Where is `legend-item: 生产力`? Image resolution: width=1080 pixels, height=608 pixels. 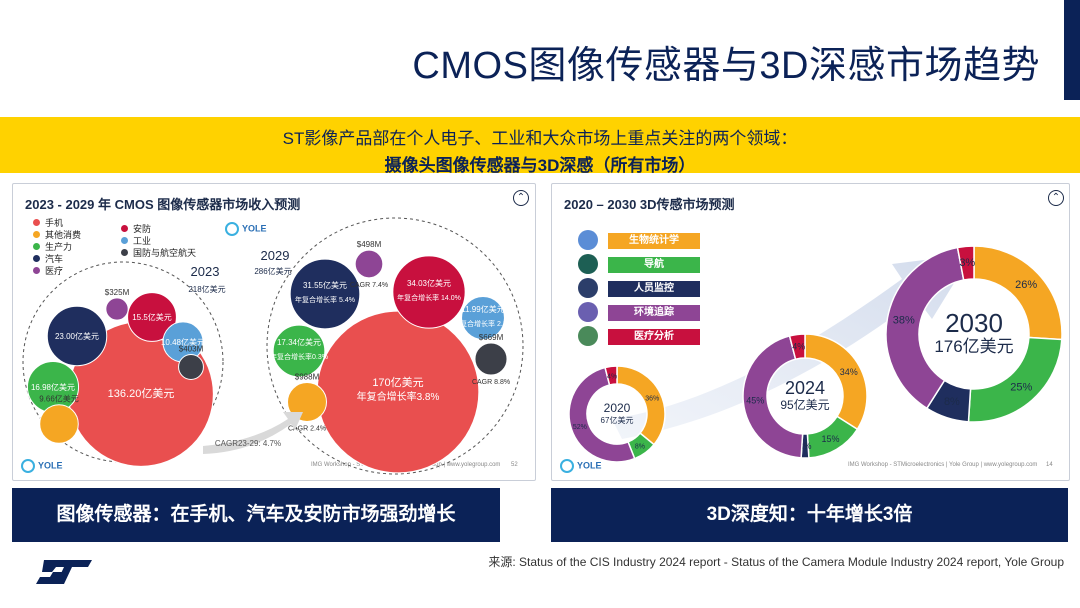
legend-item: 生产力 is located at coordinates (57, 247).